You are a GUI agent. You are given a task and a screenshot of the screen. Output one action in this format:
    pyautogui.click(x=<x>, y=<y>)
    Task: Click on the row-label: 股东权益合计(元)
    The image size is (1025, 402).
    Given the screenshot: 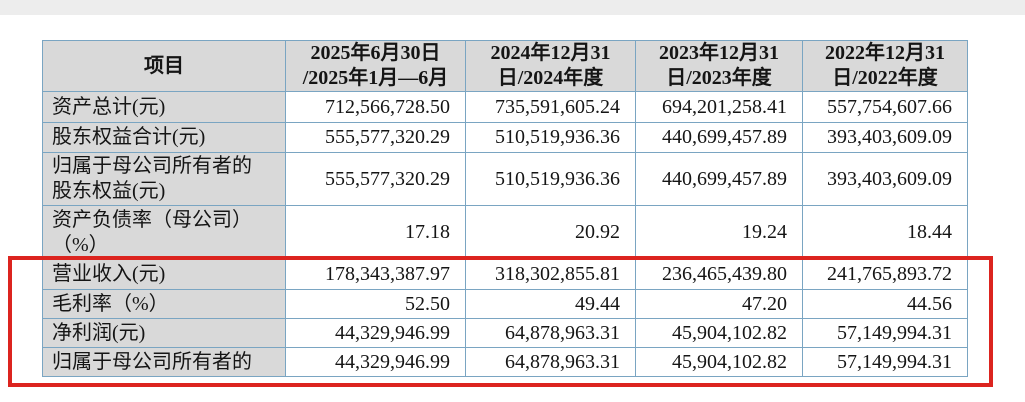 What is the action you would take?
    pyautogui.click(x=164, y=137)
    